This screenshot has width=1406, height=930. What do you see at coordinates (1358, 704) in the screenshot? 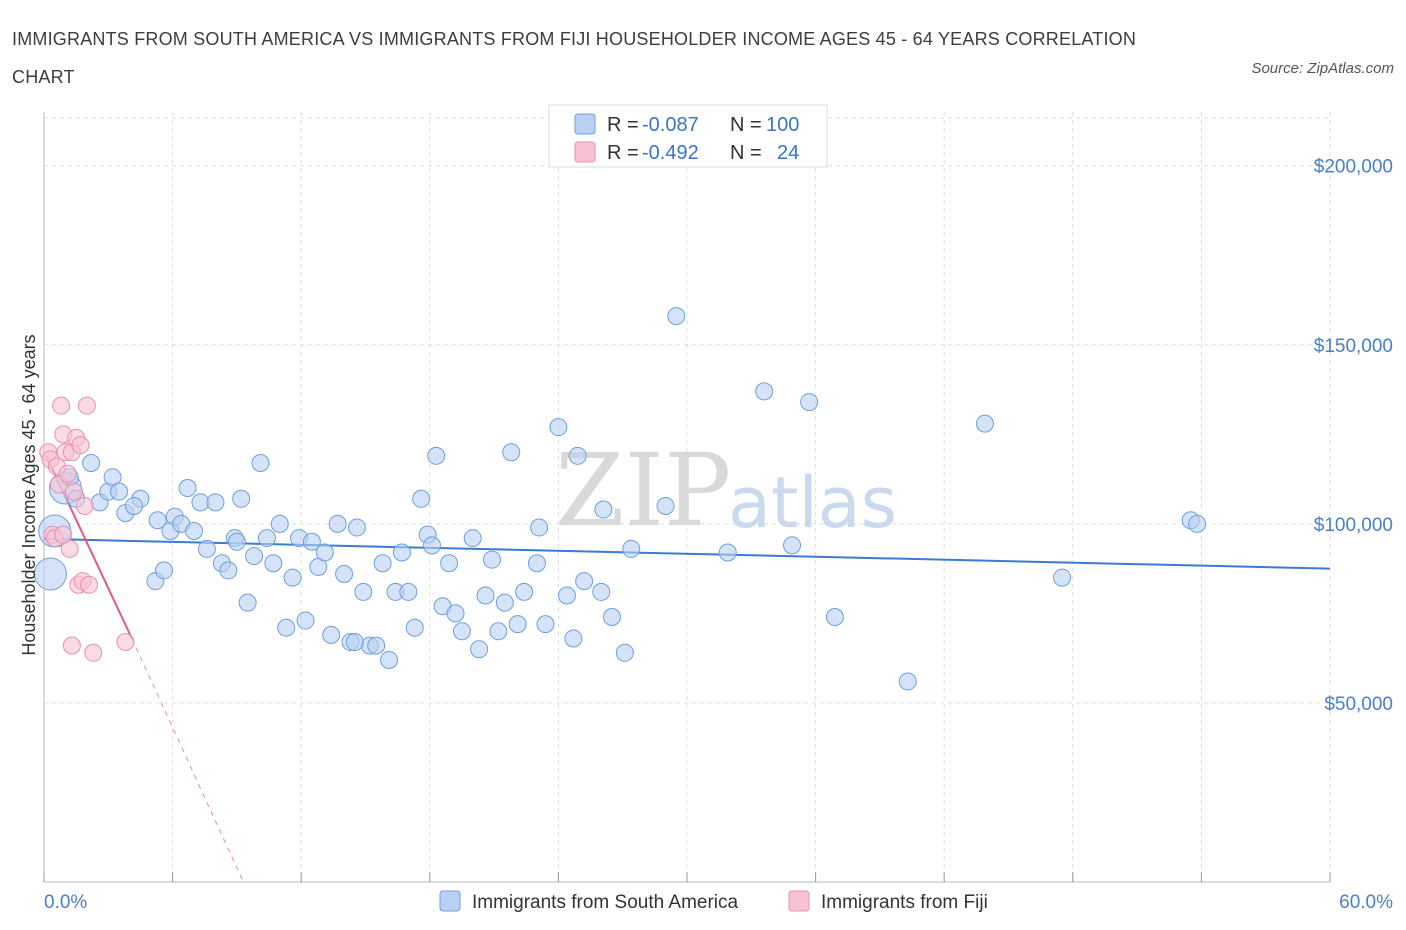
I see `y-tick-label: $50,000` at bounding box center [1358, 704].